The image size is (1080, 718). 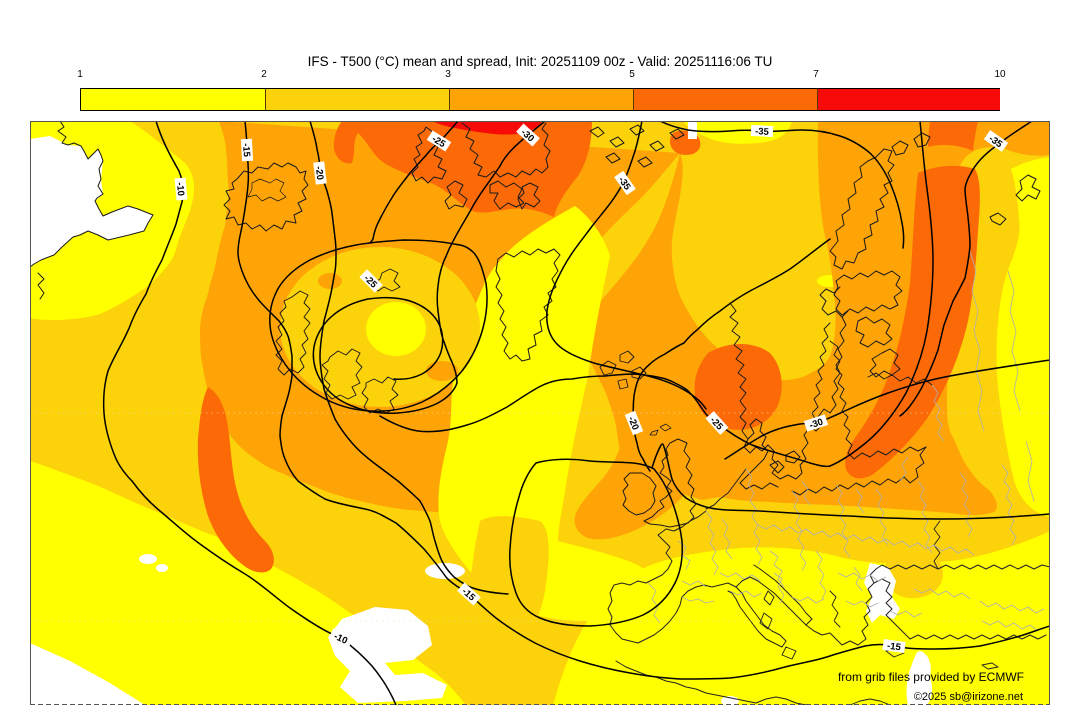 What do you see at coordinates (931, 677) in the screenshot?
I see `svg-text:from grib files provided by EC: from grib files provided by ECMWF` at bounding box center [931, 677].